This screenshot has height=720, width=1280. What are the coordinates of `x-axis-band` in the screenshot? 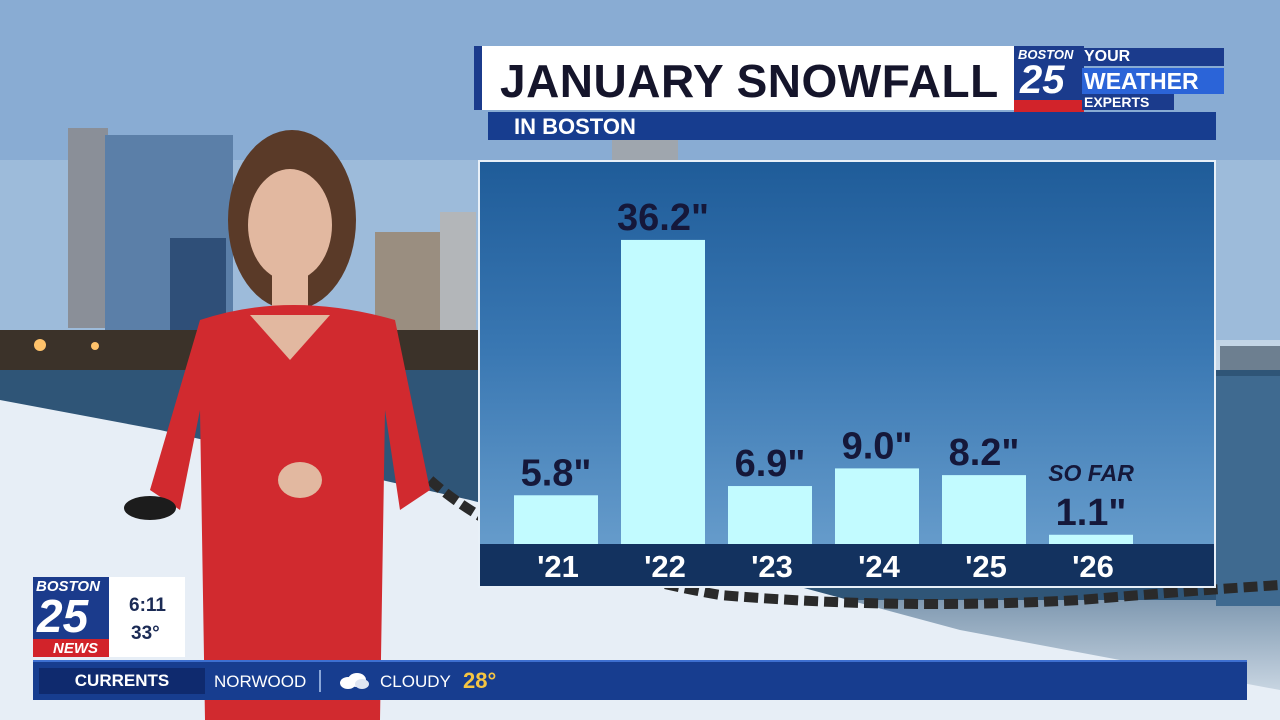 It's located at (847, 565).